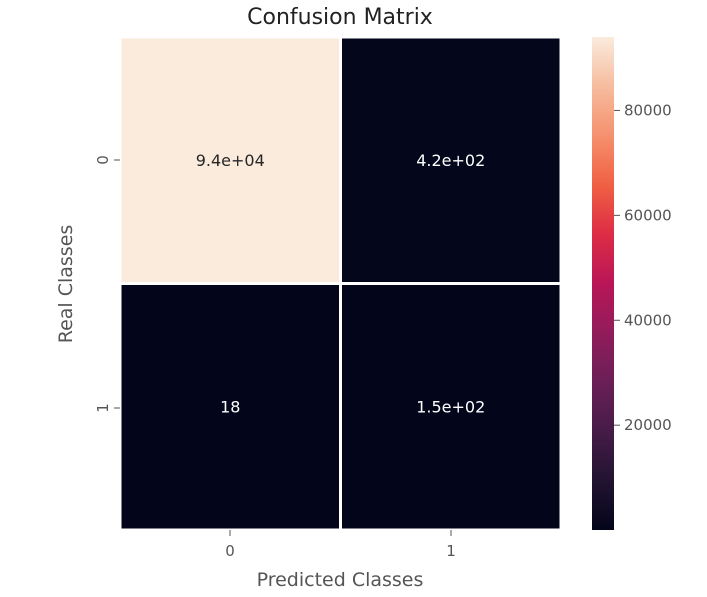 Image resolution: width=707 pixels, height=597 pixels. What do you see at coordinates (103, 160) in the screenshot?
I see `y-tick-label-0: 0` at bounding box center [103, 160].